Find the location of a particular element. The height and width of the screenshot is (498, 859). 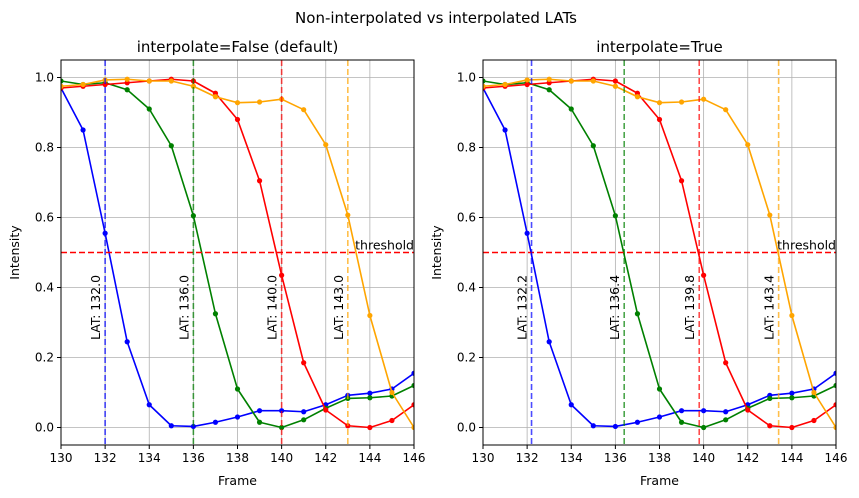

y-tick-label: 0.2 is located at coordinates (466, 358).